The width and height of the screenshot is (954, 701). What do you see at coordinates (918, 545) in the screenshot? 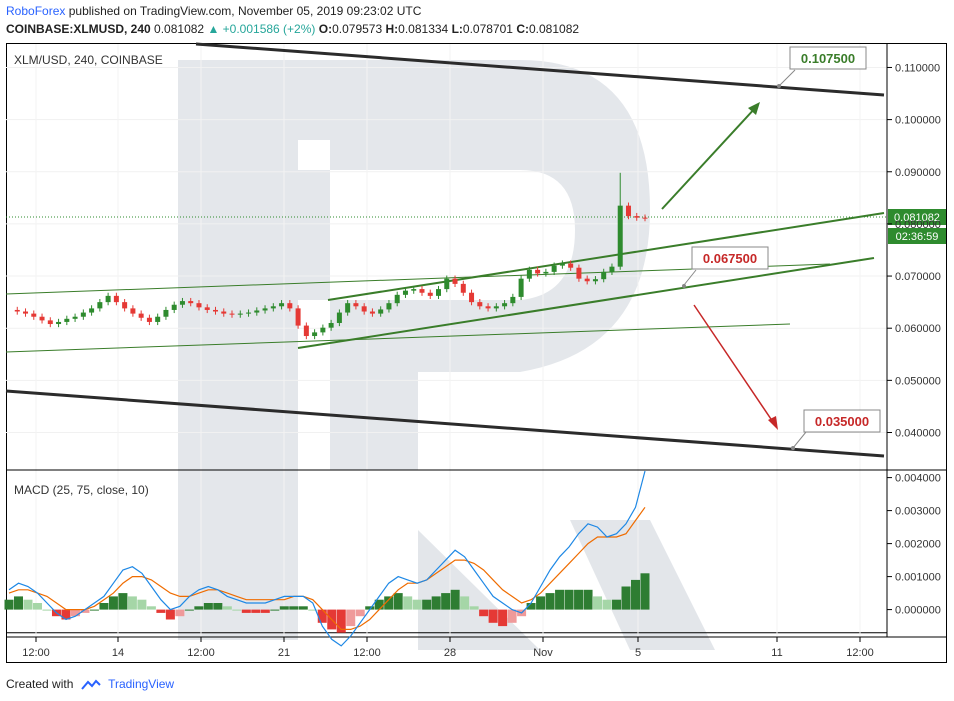
I see `macd-tick-label: 0.002000` at bounding box center [918, 545].